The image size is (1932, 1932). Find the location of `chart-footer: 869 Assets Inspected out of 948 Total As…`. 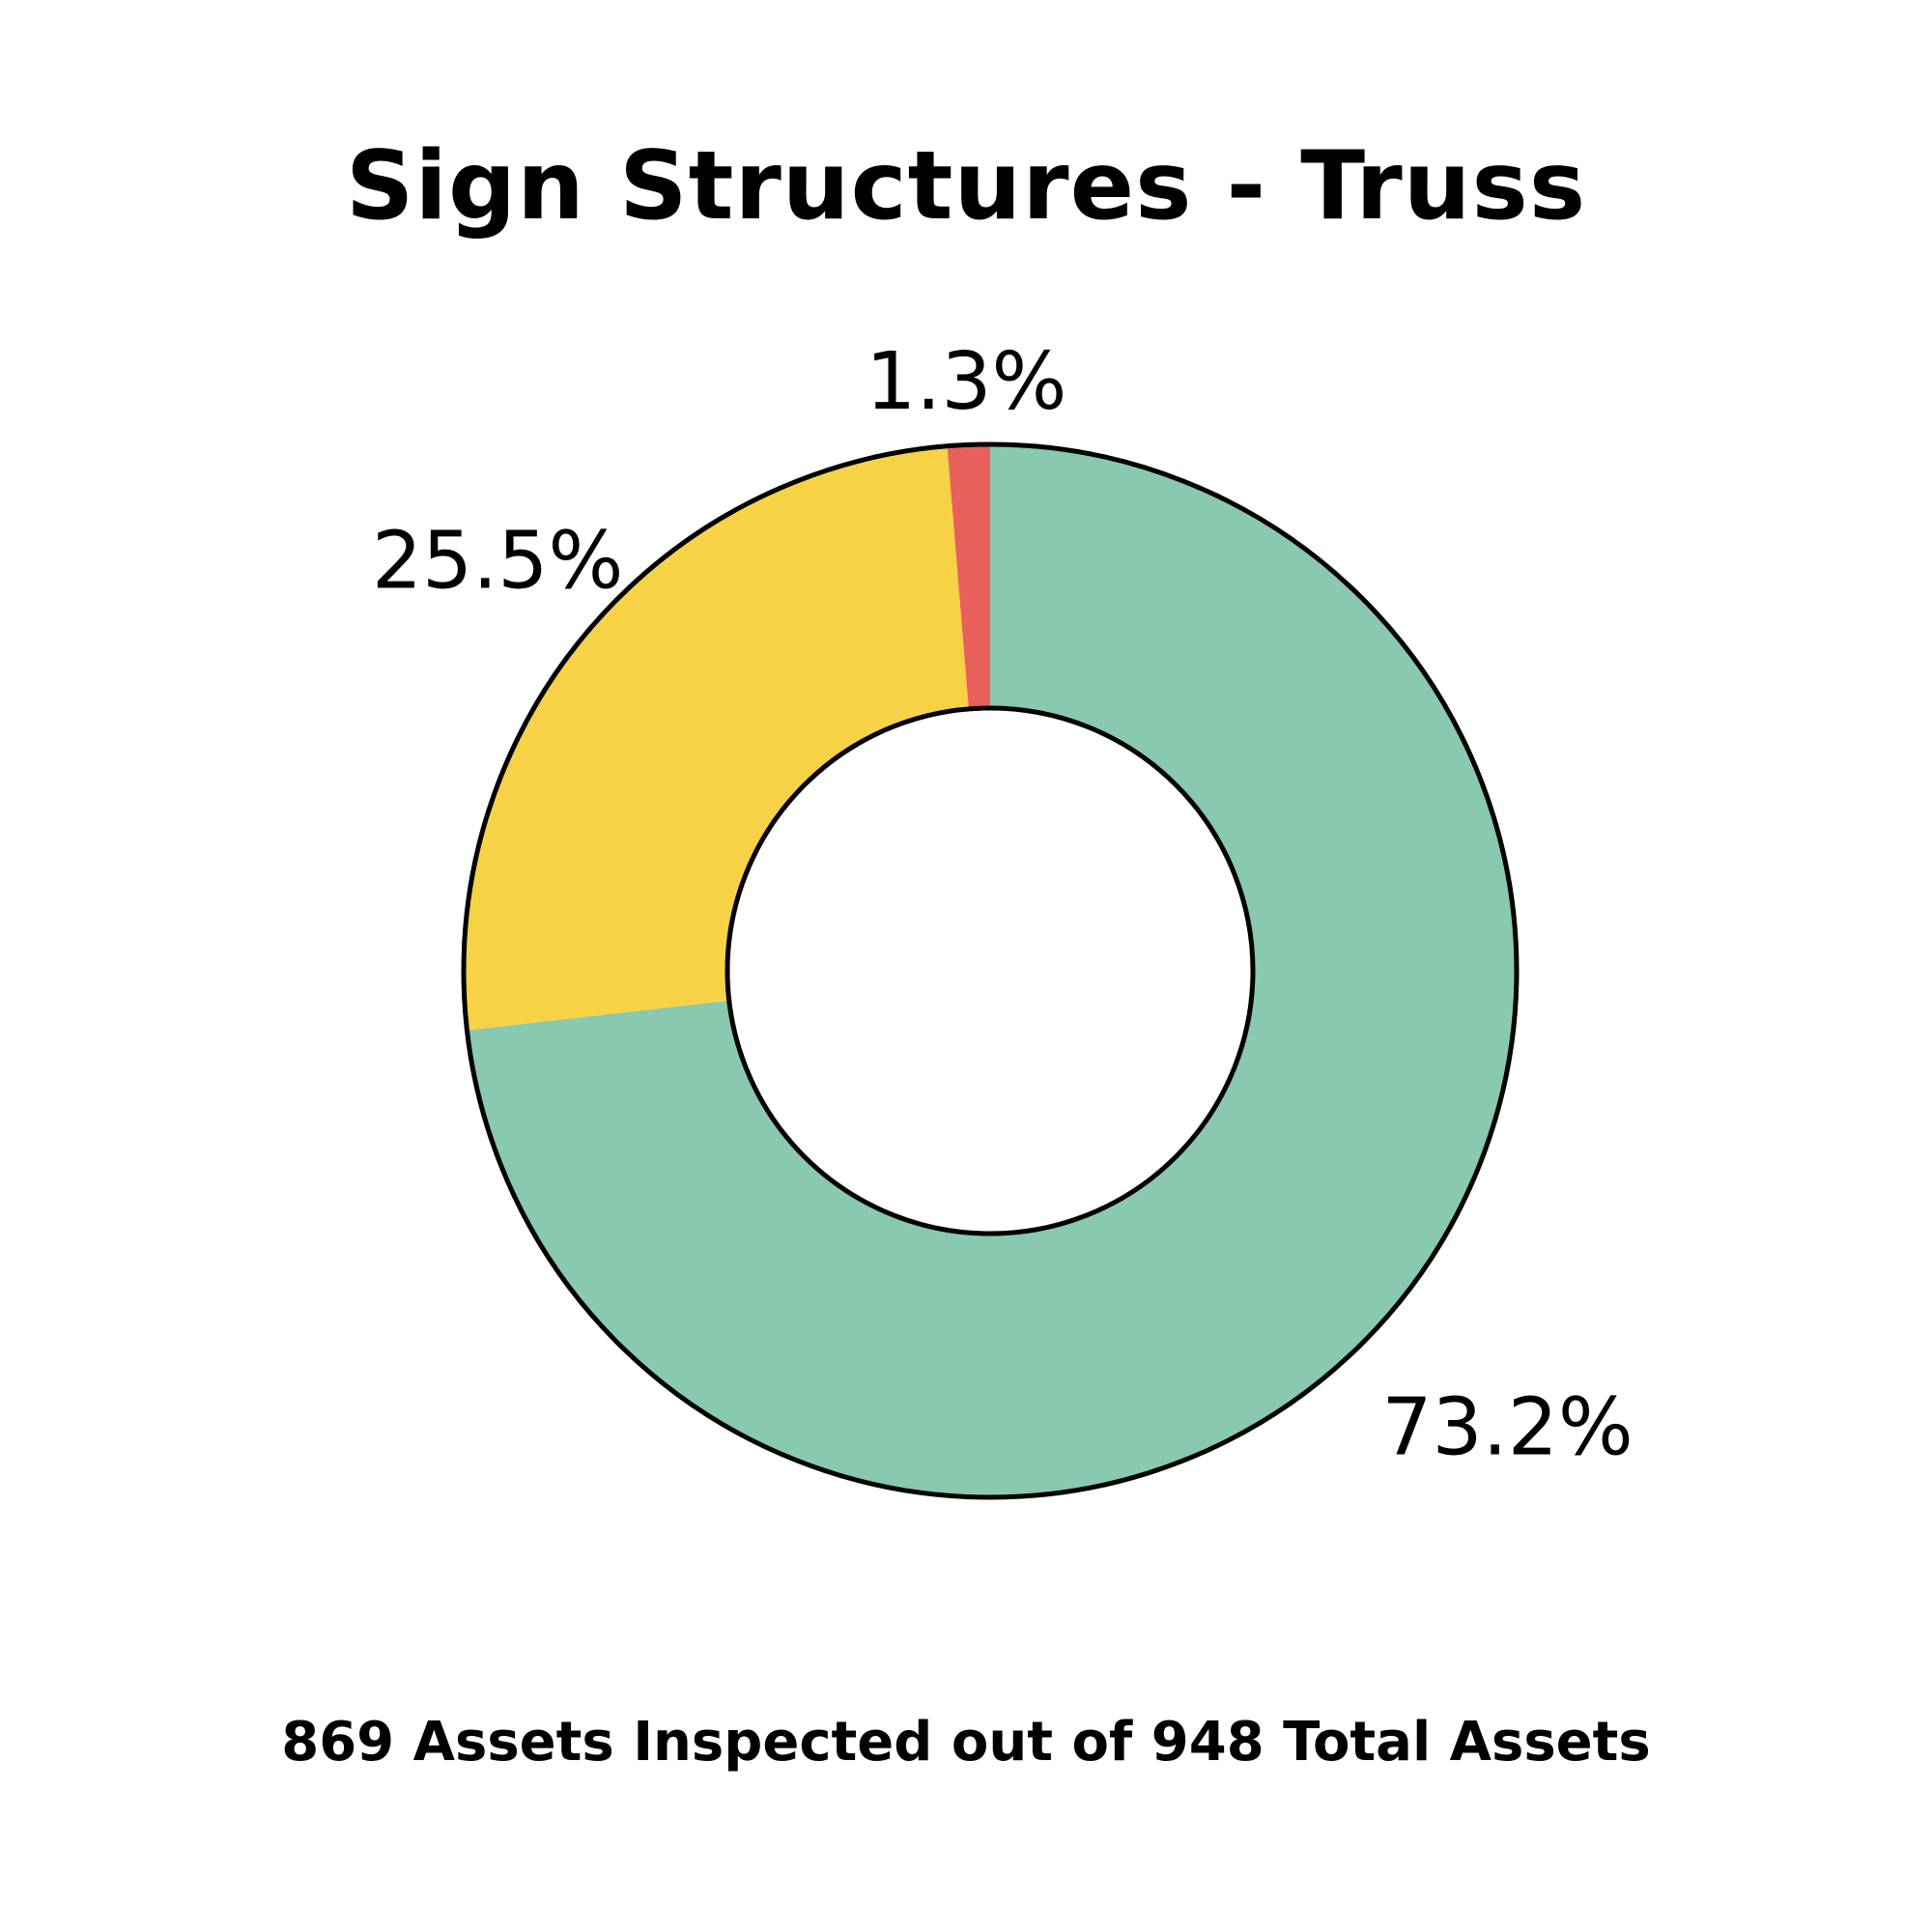

chart-footer: 869 Assets Inspected out of 948 Total As… is located at coordinates (966, 1742).